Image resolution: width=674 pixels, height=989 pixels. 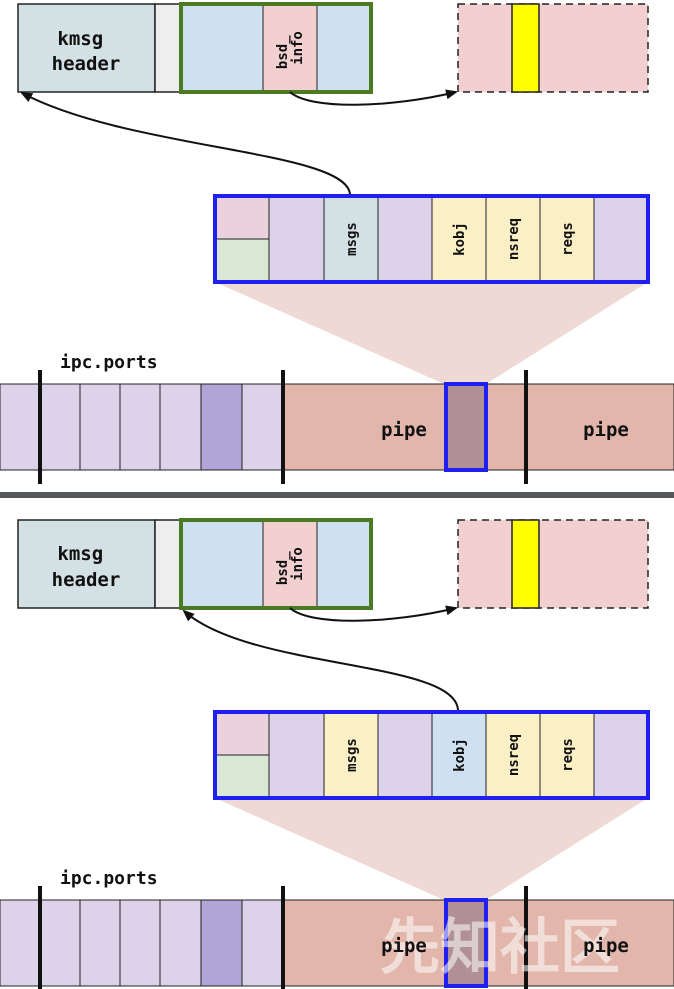 What do you see at coordinates (185, 143) in the screenshot?
I see `arrow-msgs-to-kmsg` at bounding box center [185, 143].